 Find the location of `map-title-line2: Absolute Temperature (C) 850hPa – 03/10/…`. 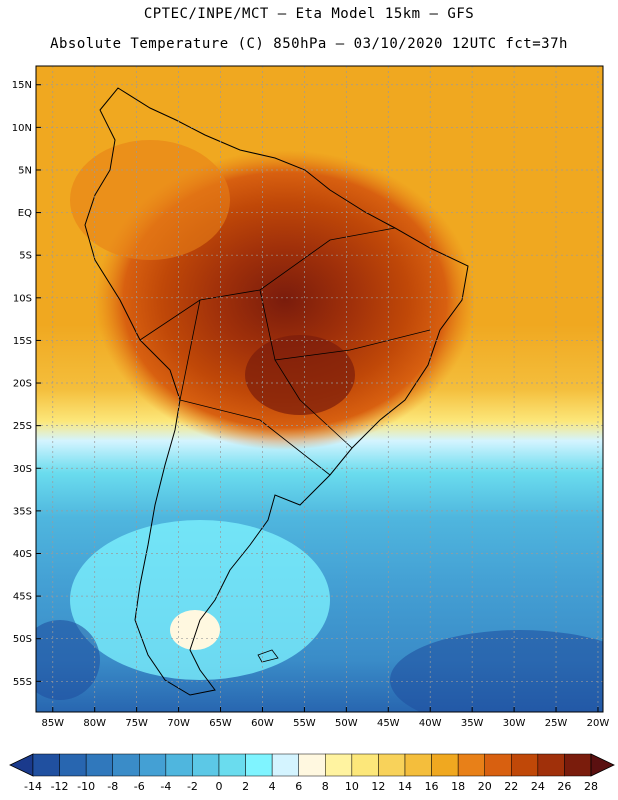

map-title-line2: Absolute Temperature (C) 850hPa – 03/10/… is located at coordinates (309, 44).